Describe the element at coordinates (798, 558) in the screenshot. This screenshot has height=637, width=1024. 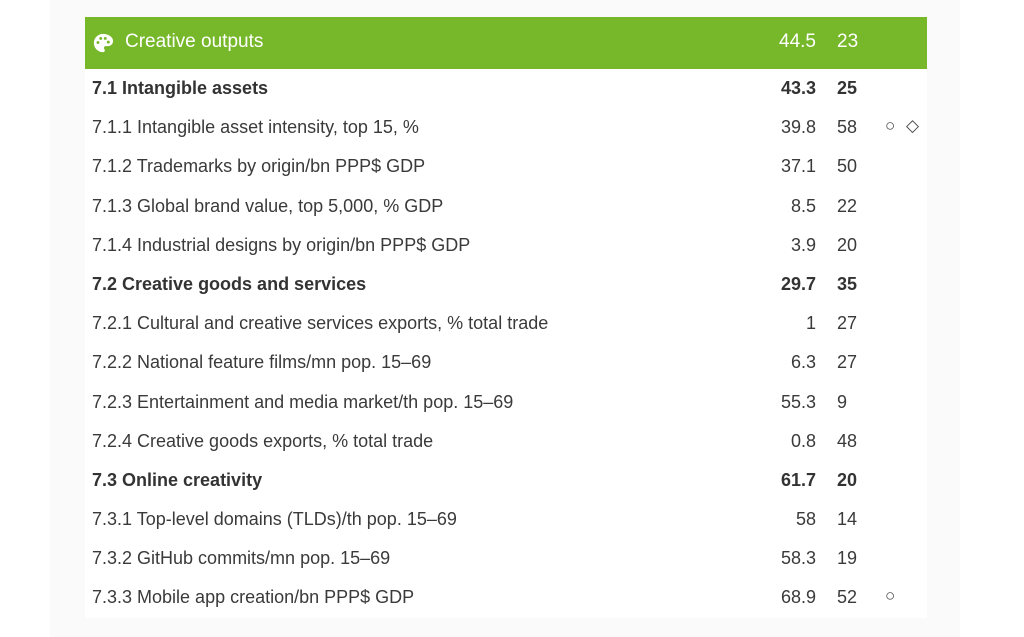
I see `indicator-score: 58.3` at that location.